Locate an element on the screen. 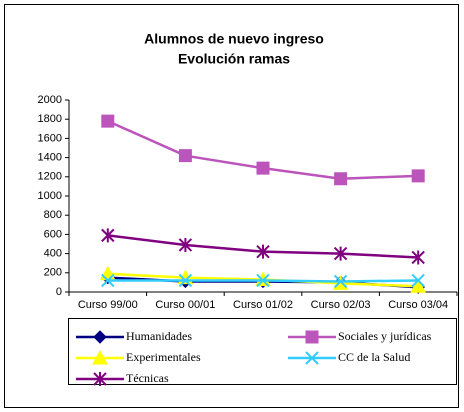 The width and height of the screenshot is (464, 412). y-tick-label: 1400 is located at coordinates (50, 158).